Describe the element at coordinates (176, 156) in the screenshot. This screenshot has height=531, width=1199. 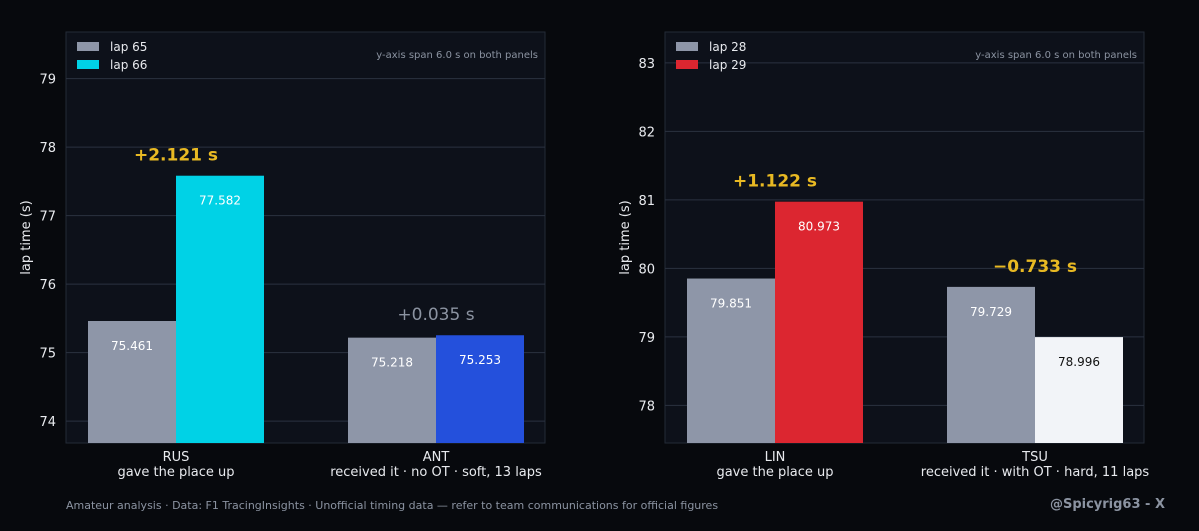
I see `delta-annotation: +2.121 s` at that location.